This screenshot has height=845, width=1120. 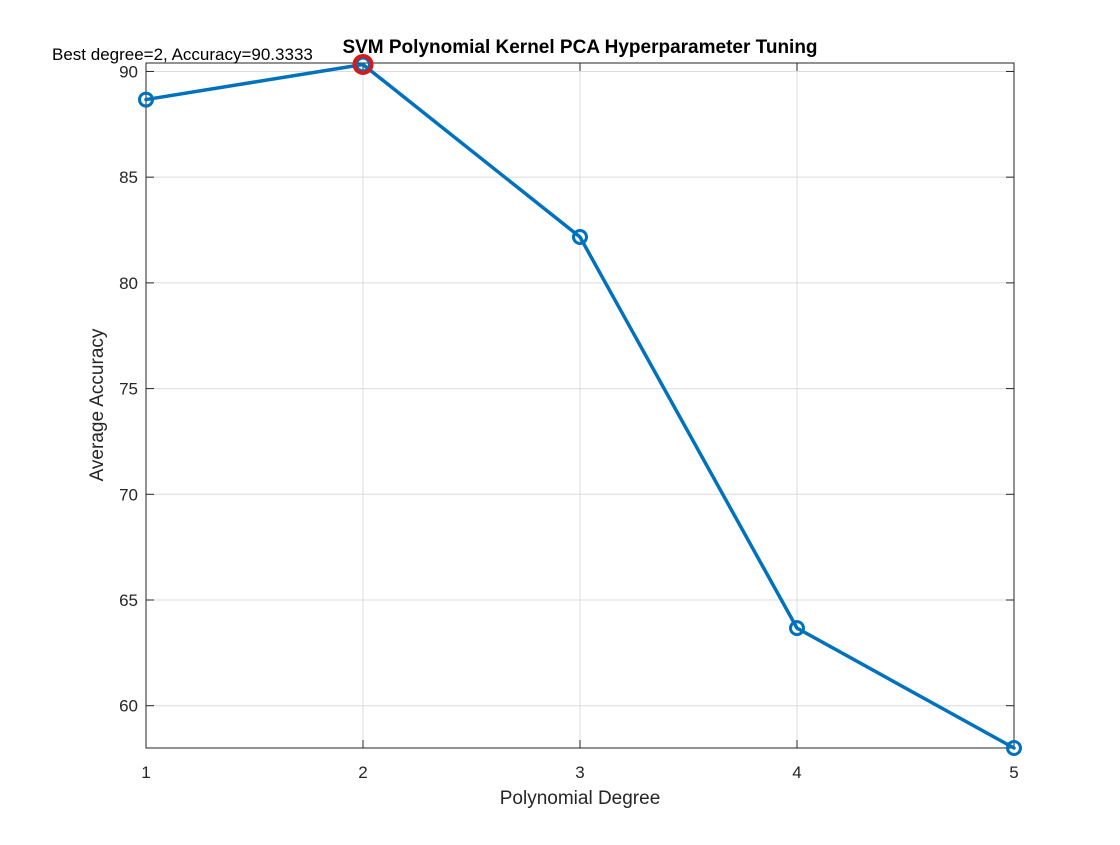 What do you see at coordinates (579, 772) in the screenshot?
I see `x-tick-label: 3` at bounding box center [579, 772].